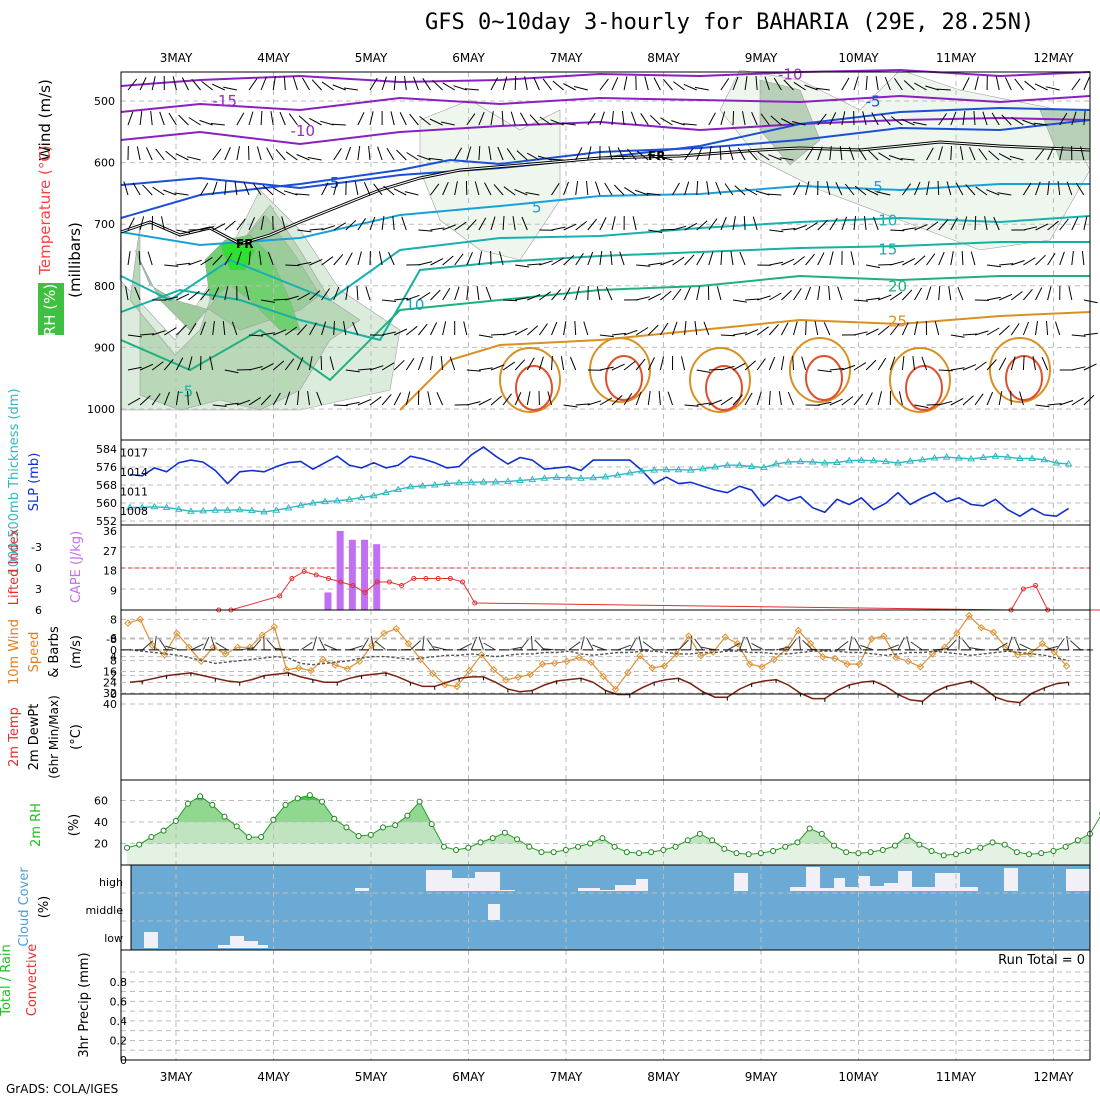 The width and height of the screenshot is (1100, 1100). What do you see at coordinates (119, 1021) in the screenshot?
I see `tick-label: 0.4` at bounding box center [119, 1021].